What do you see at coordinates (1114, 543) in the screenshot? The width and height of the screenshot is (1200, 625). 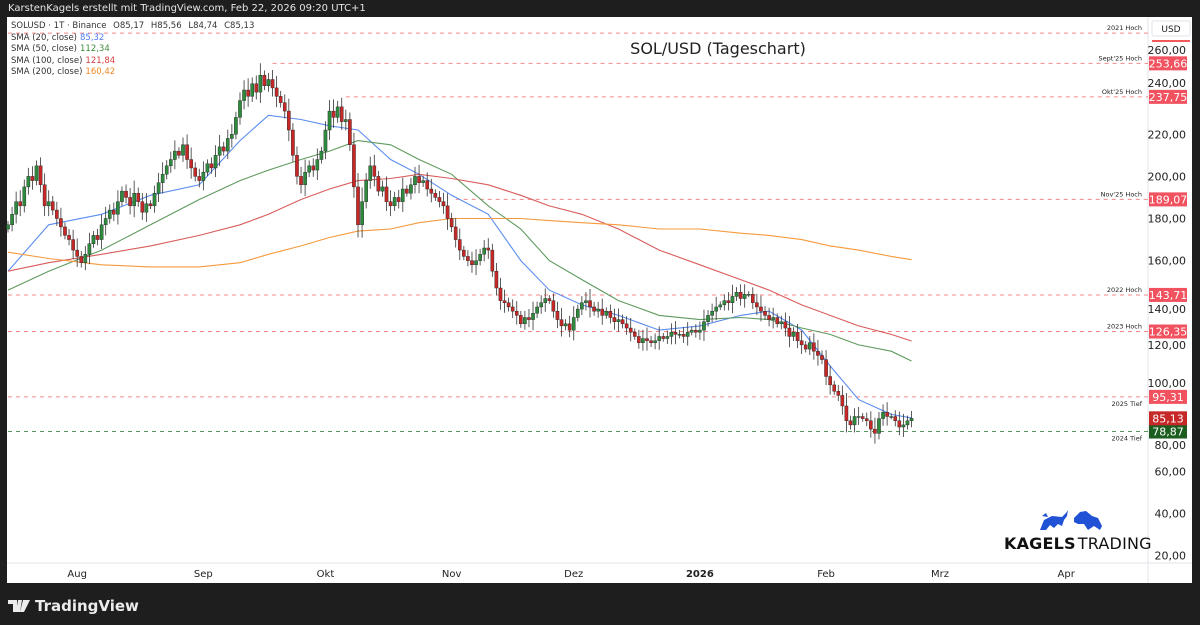 I see `logo-text-light: TRADING` at bounding box center [1114, 543].